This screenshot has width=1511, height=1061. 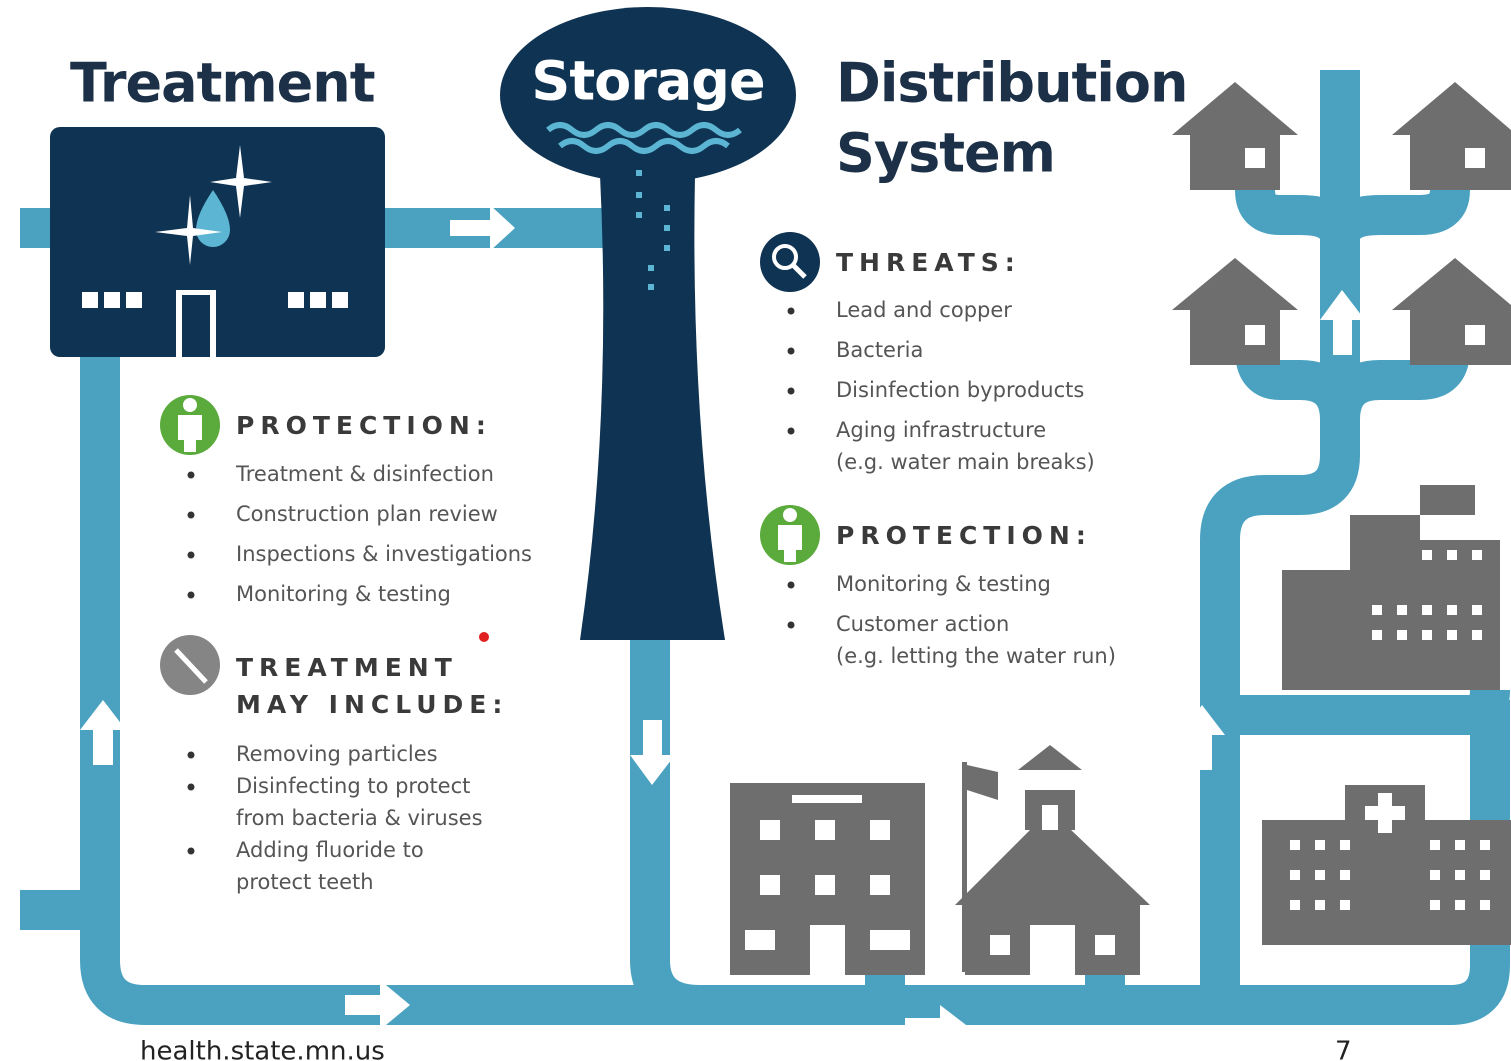 What do you see at coordinates (945, 153) in the screenshot?
I see `distribution-title: System` at bounding box center [945, 153].